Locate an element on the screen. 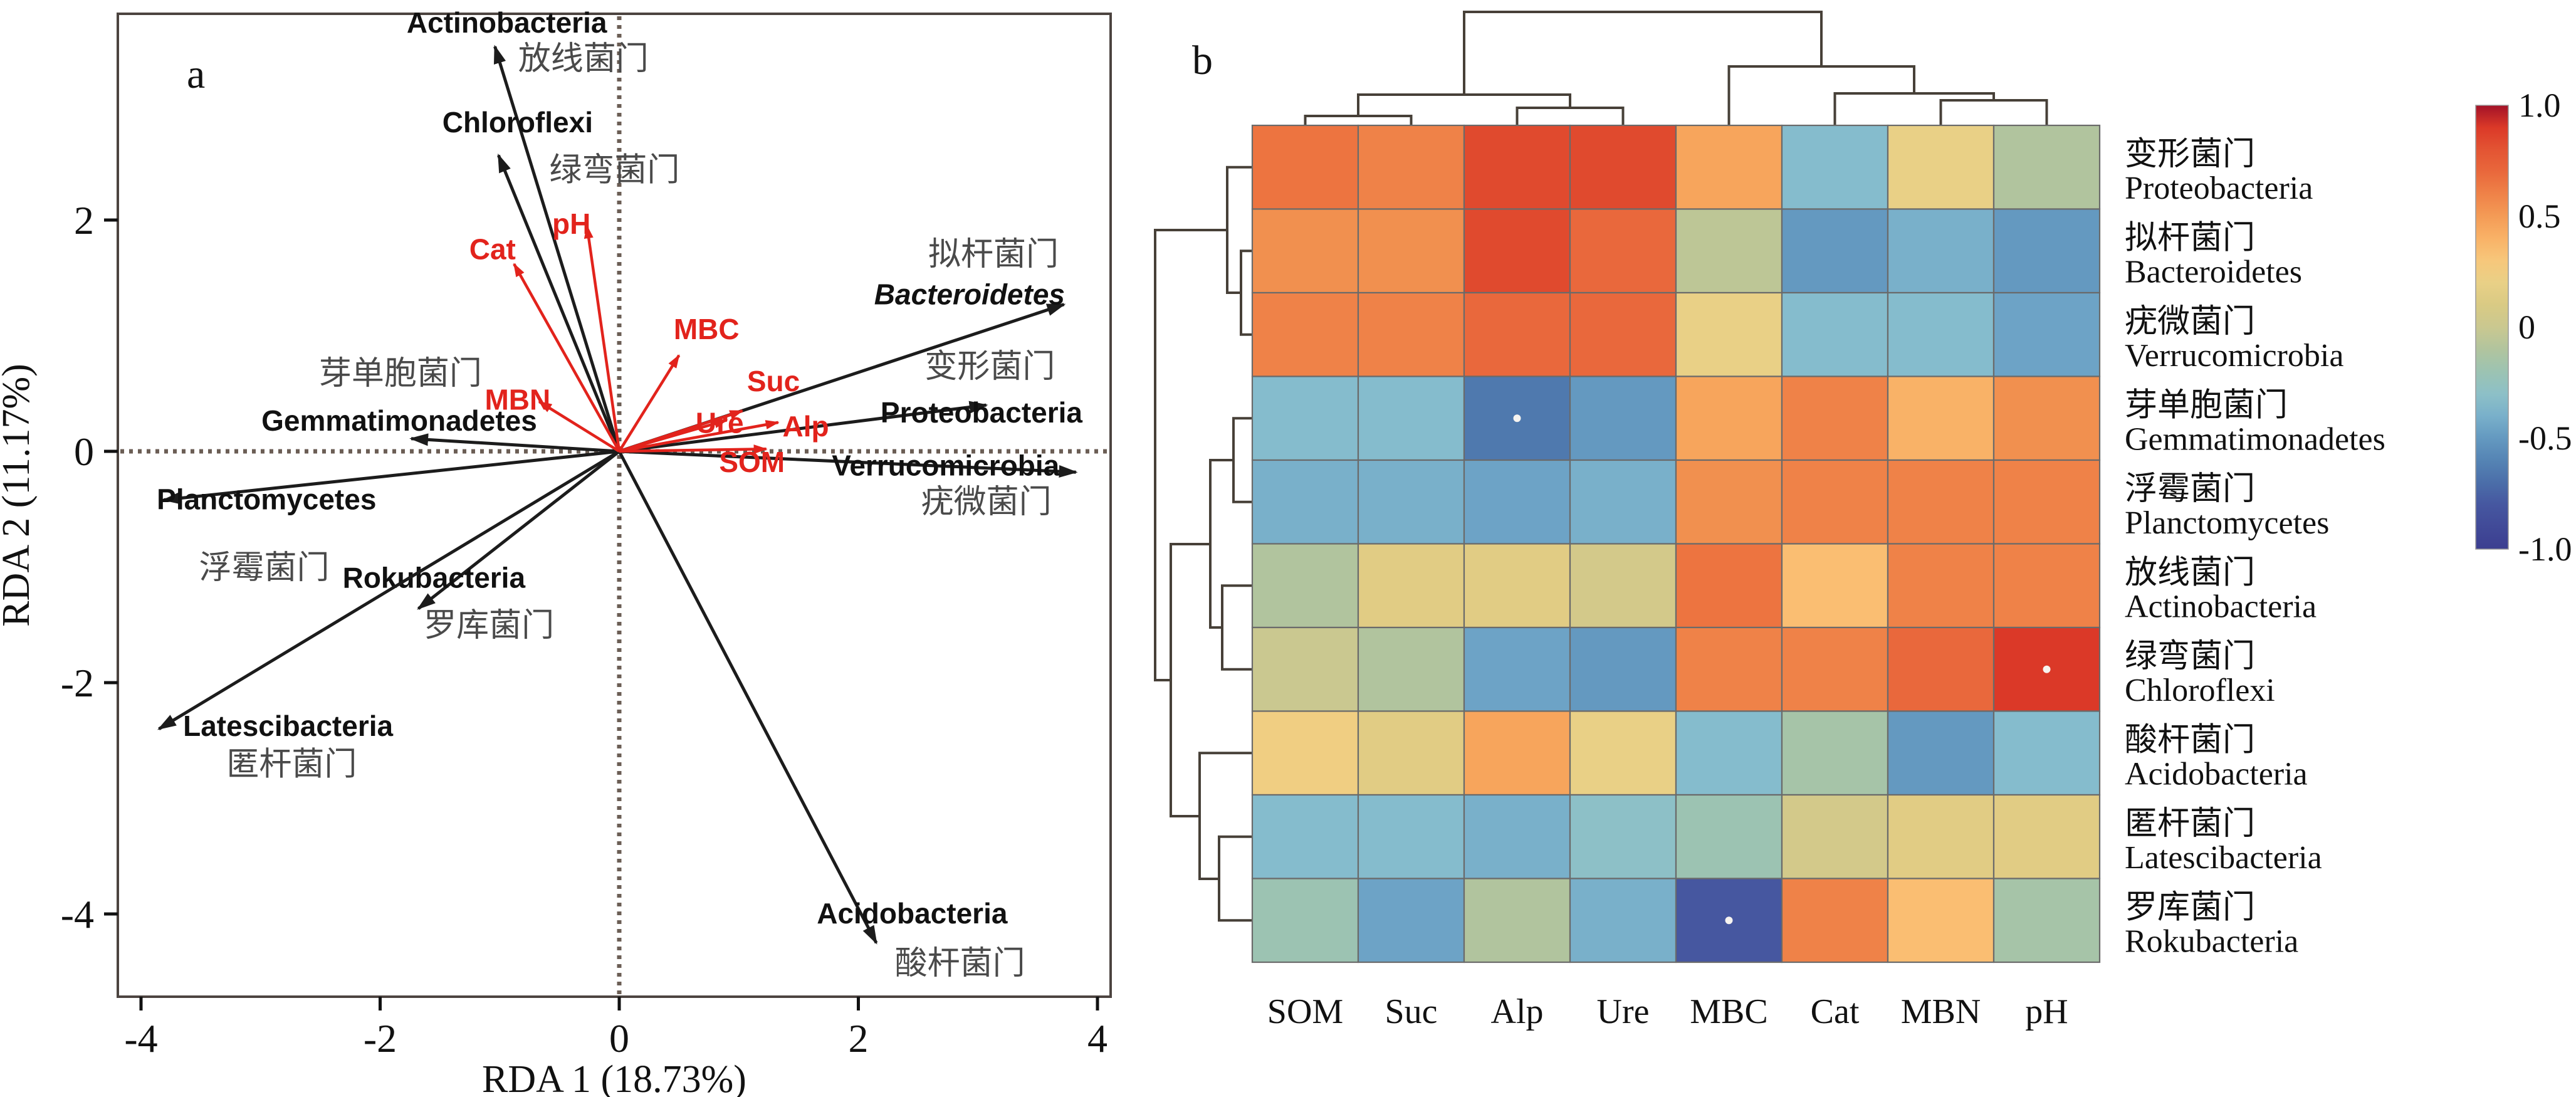 The image size is (2576, 1097). heatmap-cell-proteobacteria-som is located at coordinates (1305, 167).